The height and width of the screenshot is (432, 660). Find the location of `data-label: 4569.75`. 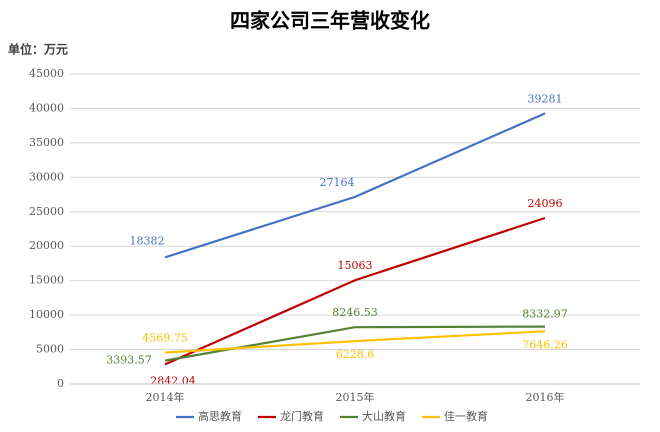

data-label: 4569.75 is located at coordinates (165, 338).